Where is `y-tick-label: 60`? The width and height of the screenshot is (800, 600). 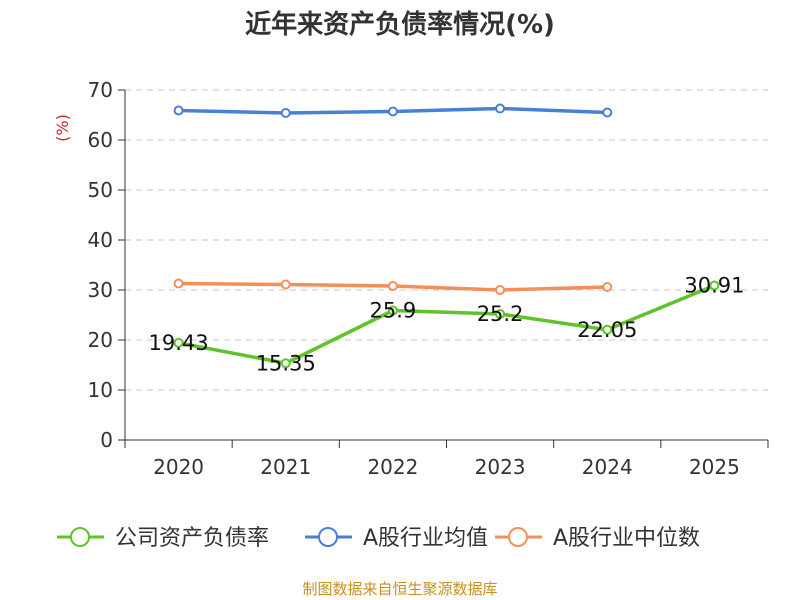 y-tick-label: 60 is located at coordinates (100, 140).